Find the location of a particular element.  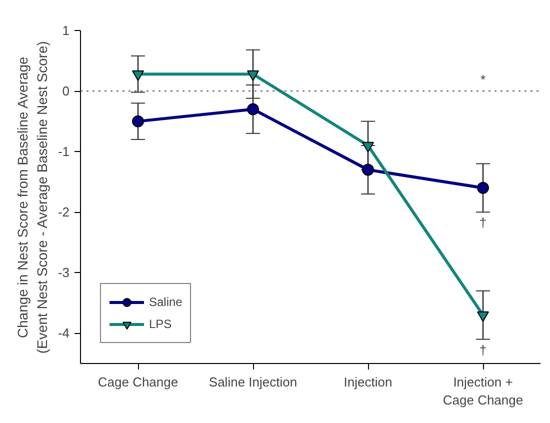

legend-label: Saline is located at coordinates (165, 302).